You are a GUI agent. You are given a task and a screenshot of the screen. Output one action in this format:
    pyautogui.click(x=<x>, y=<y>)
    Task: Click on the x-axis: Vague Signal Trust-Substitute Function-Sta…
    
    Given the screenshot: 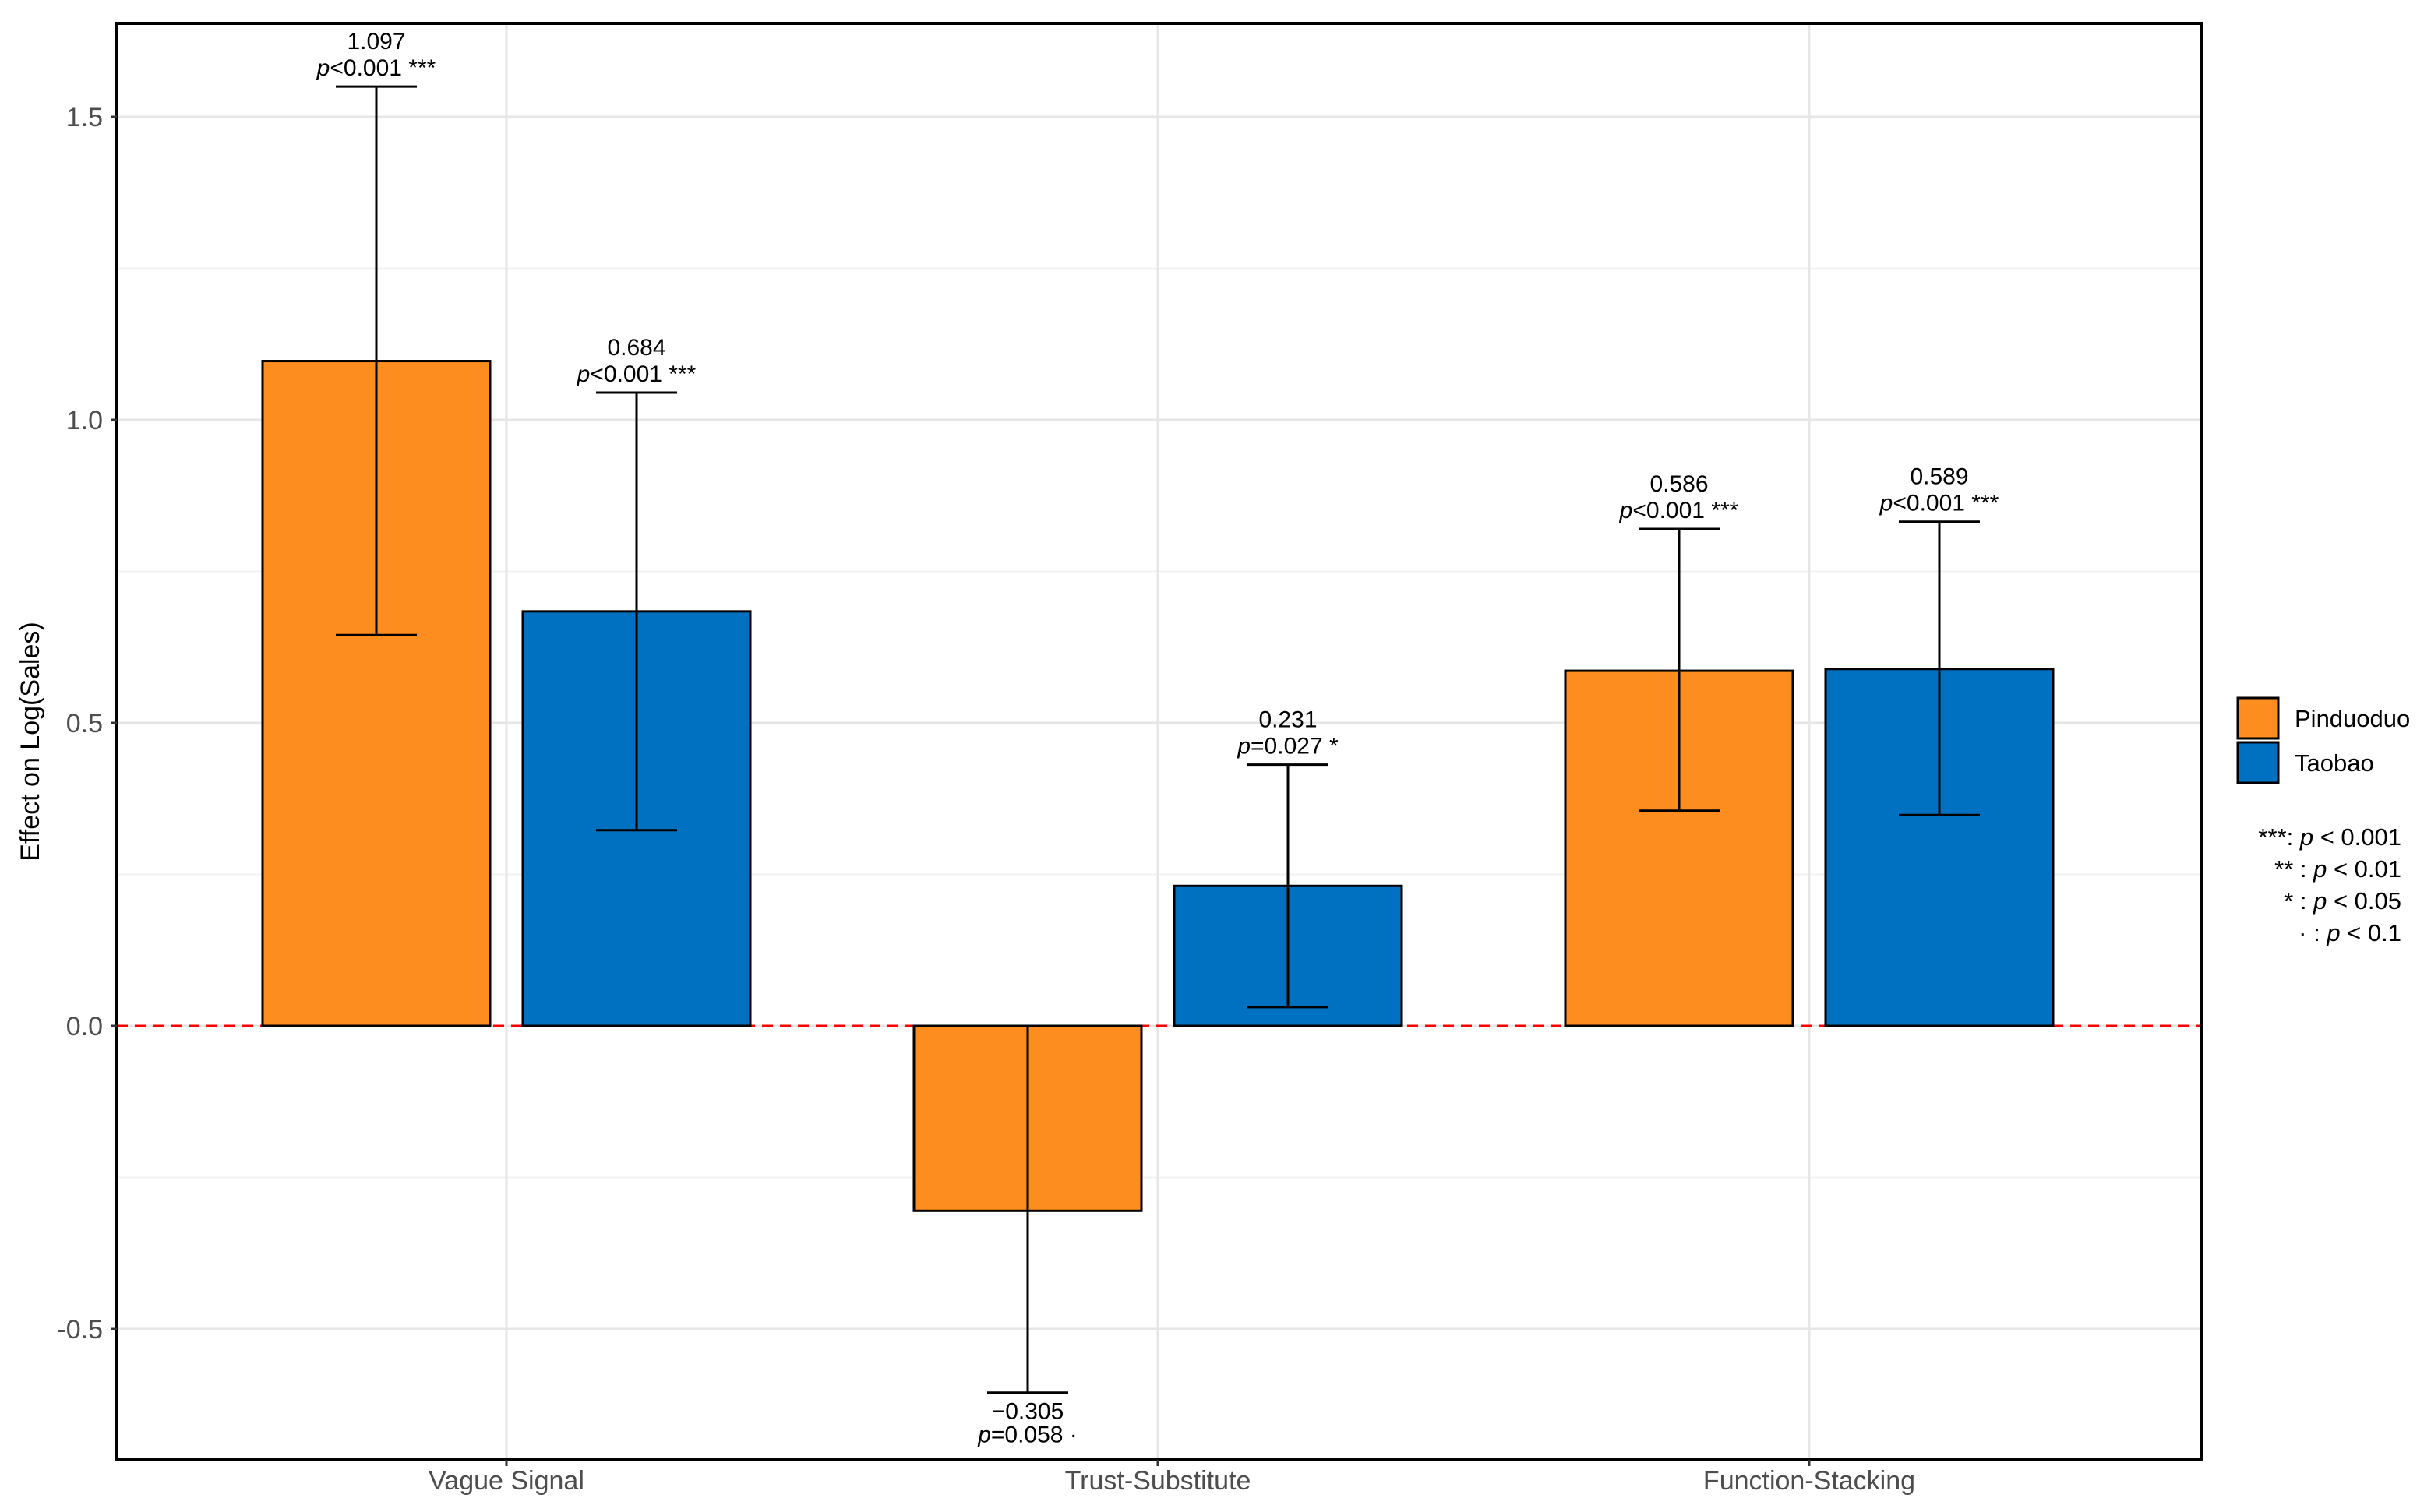 What is the action you would take?
    pyautogui.click(x=1172, y=1478)
    